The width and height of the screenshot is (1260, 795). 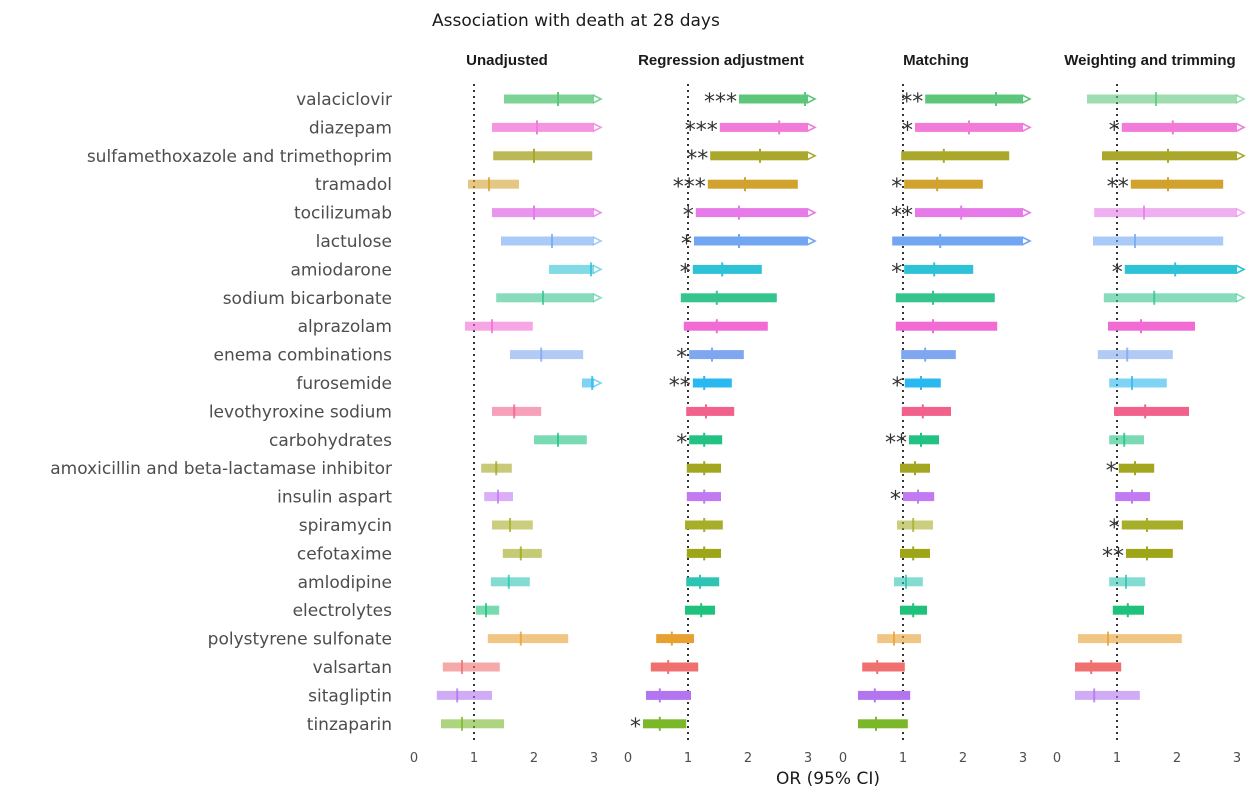 What do you see at coordinates (344, 384) in the screenshot?
I see `row-label: furosemide` at bounding box center [344, 384].